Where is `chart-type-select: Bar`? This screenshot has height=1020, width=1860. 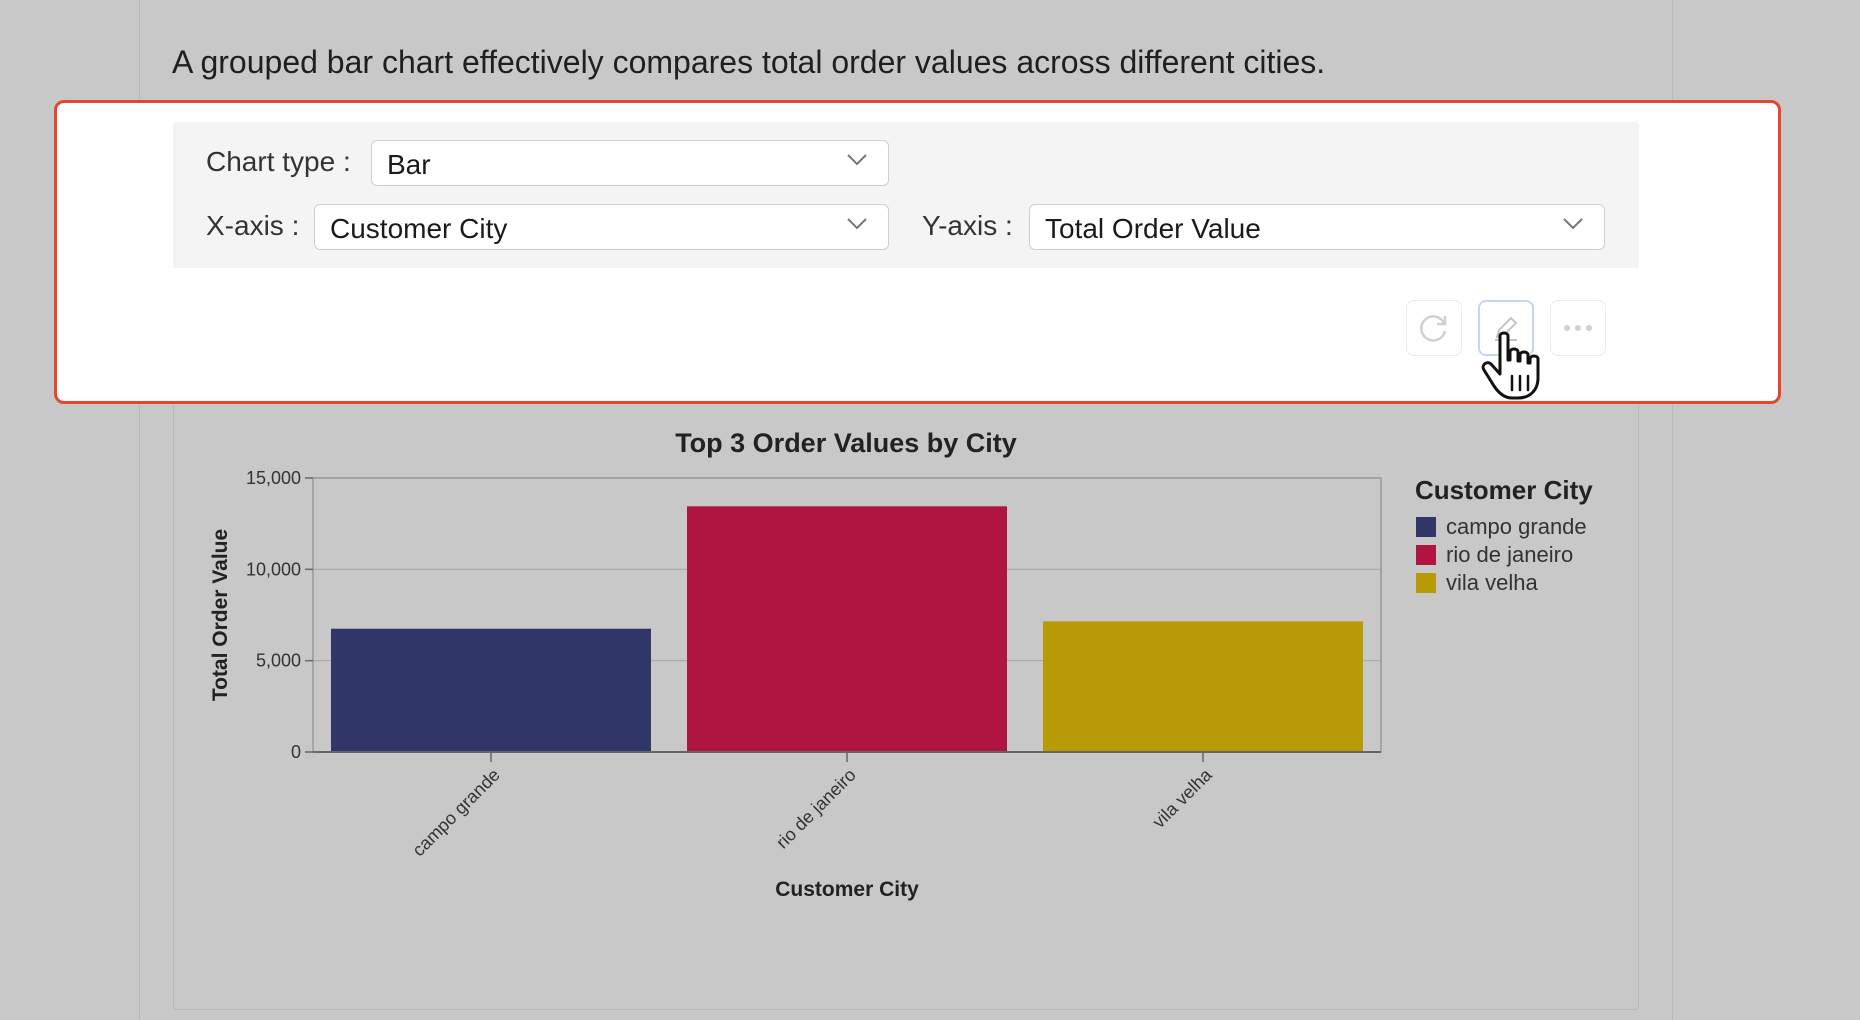
chart-type-select: Bar is located at coordinates (630, 163).